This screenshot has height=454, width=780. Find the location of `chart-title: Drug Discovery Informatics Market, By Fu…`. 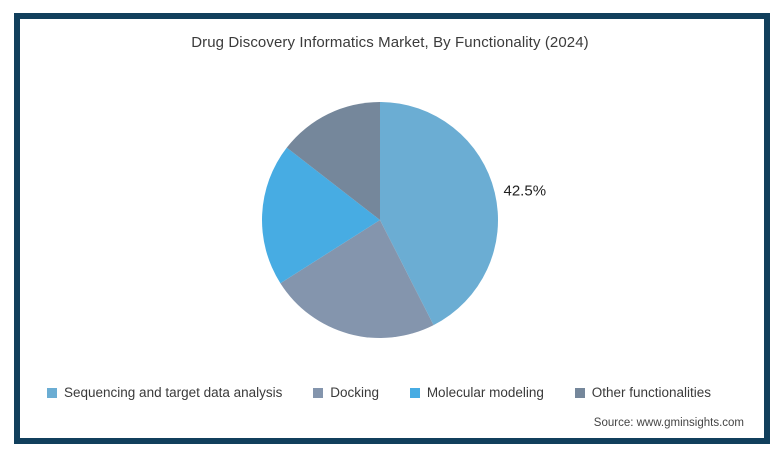

chart-title: Drug Discovery Informatics Market, By Fu… is located at coordinates (390, 42).